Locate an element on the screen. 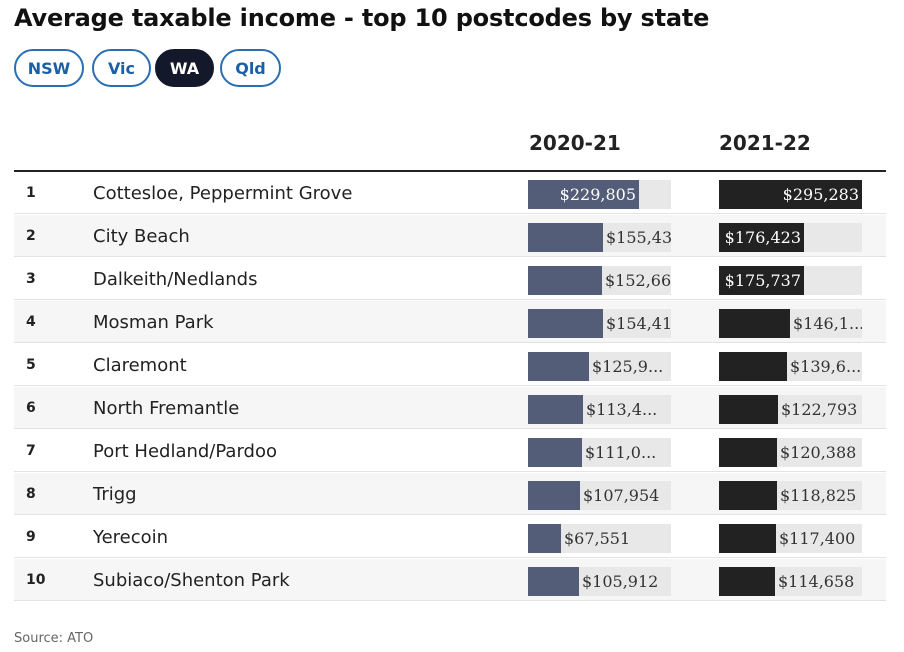  postcode-name: Subiaco/Shenton Park is located at coordinates (191, 580).